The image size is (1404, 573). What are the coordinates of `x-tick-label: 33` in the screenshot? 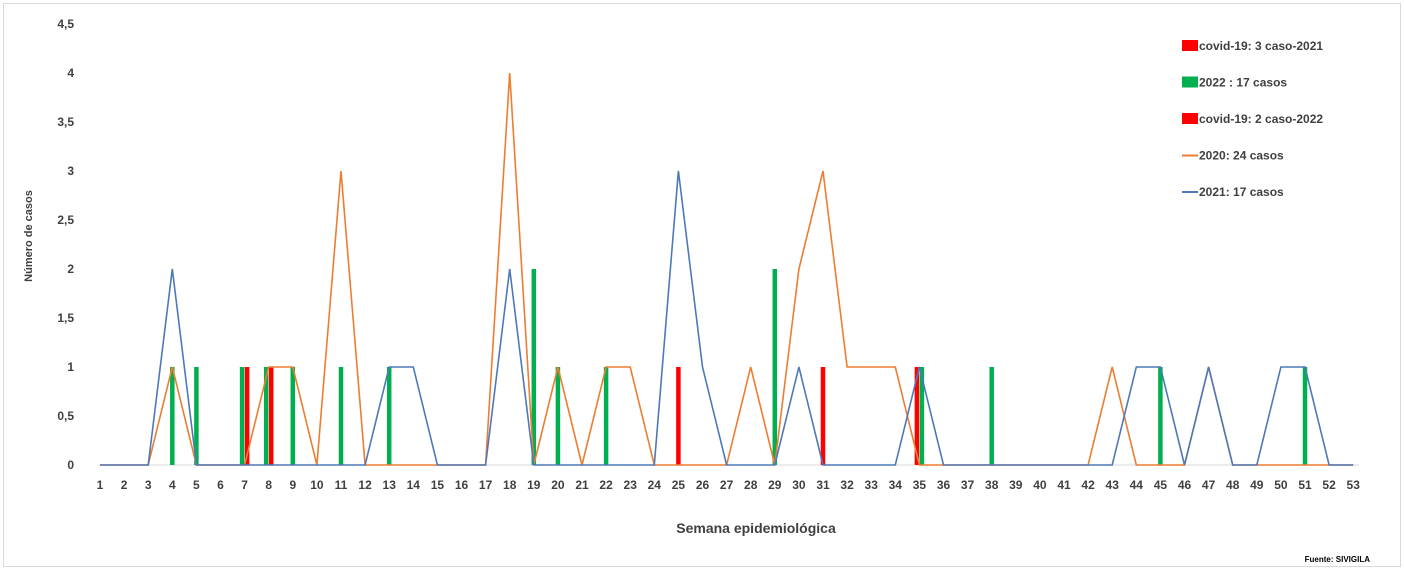 It's located at (872, 485).